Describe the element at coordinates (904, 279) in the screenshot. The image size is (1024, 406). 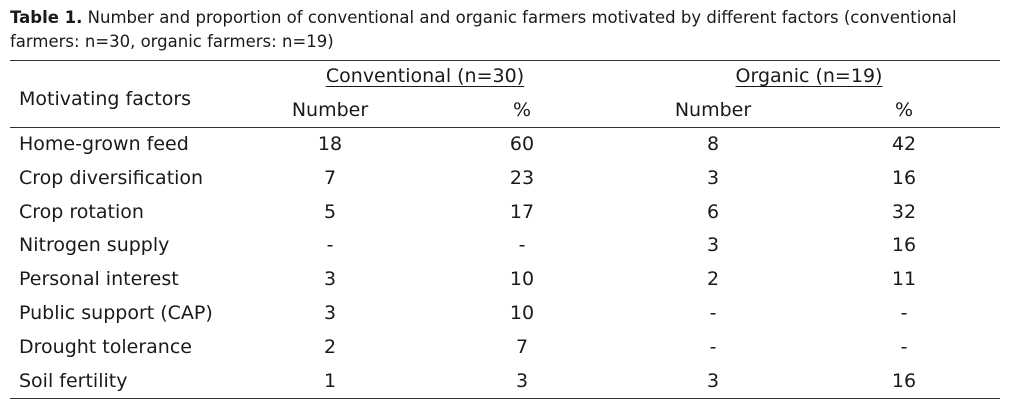
I see `organic-percent-cell: 11` at that location.